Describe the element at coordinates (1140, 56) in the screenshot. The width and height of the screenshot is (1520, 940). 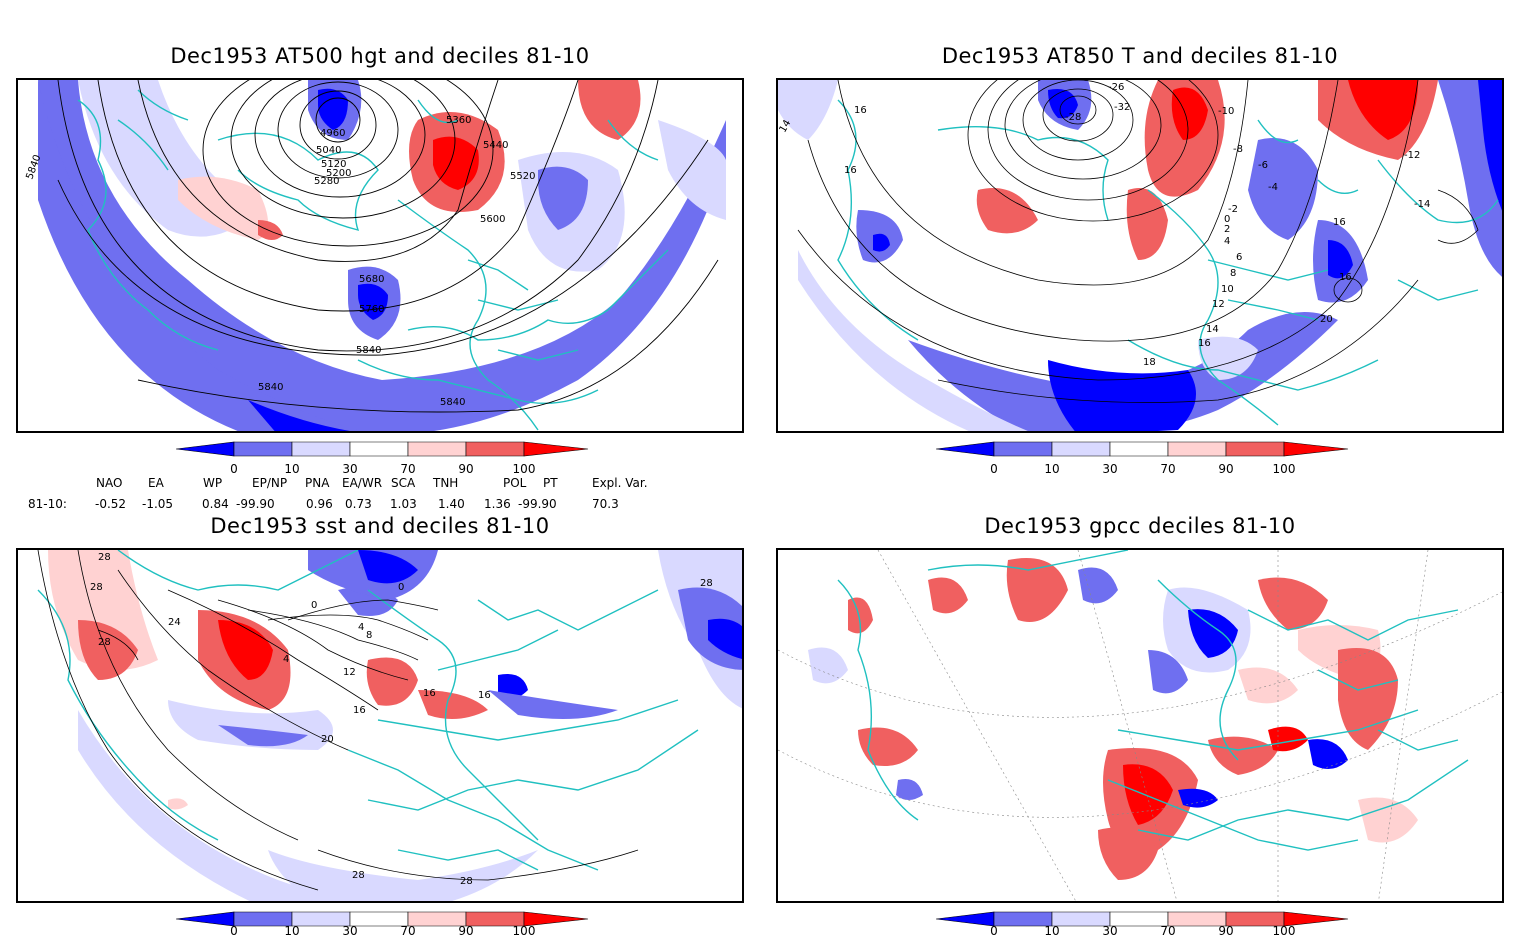
I see `panel-title-t850: Dec1953 AT850 T and deciles 81-10` at that location.